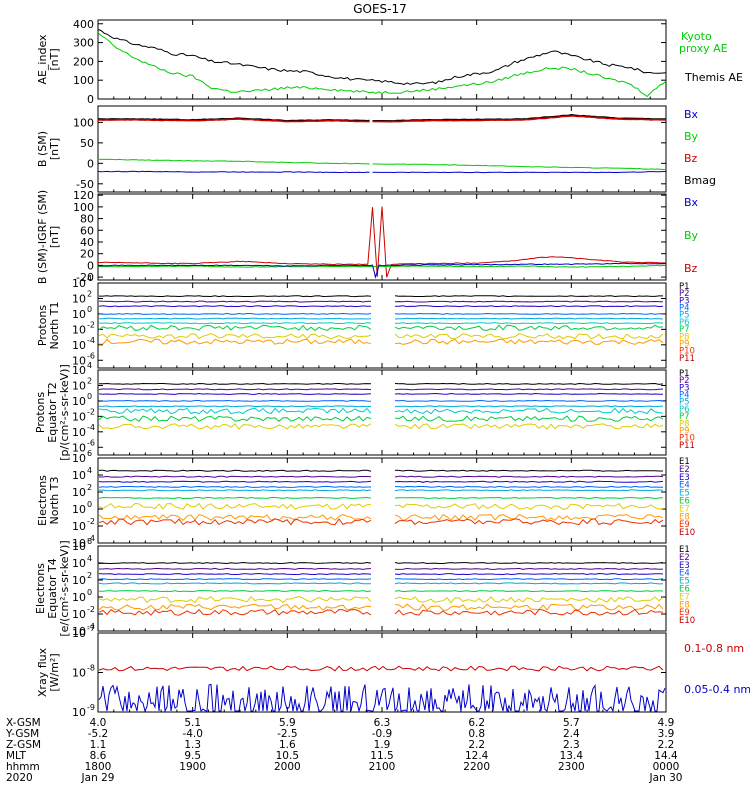  What do you see at coordinates (79, 673) in the screenshot?
I see `y-tick-label-xray-1: 10` at bounding box center [79, 673].